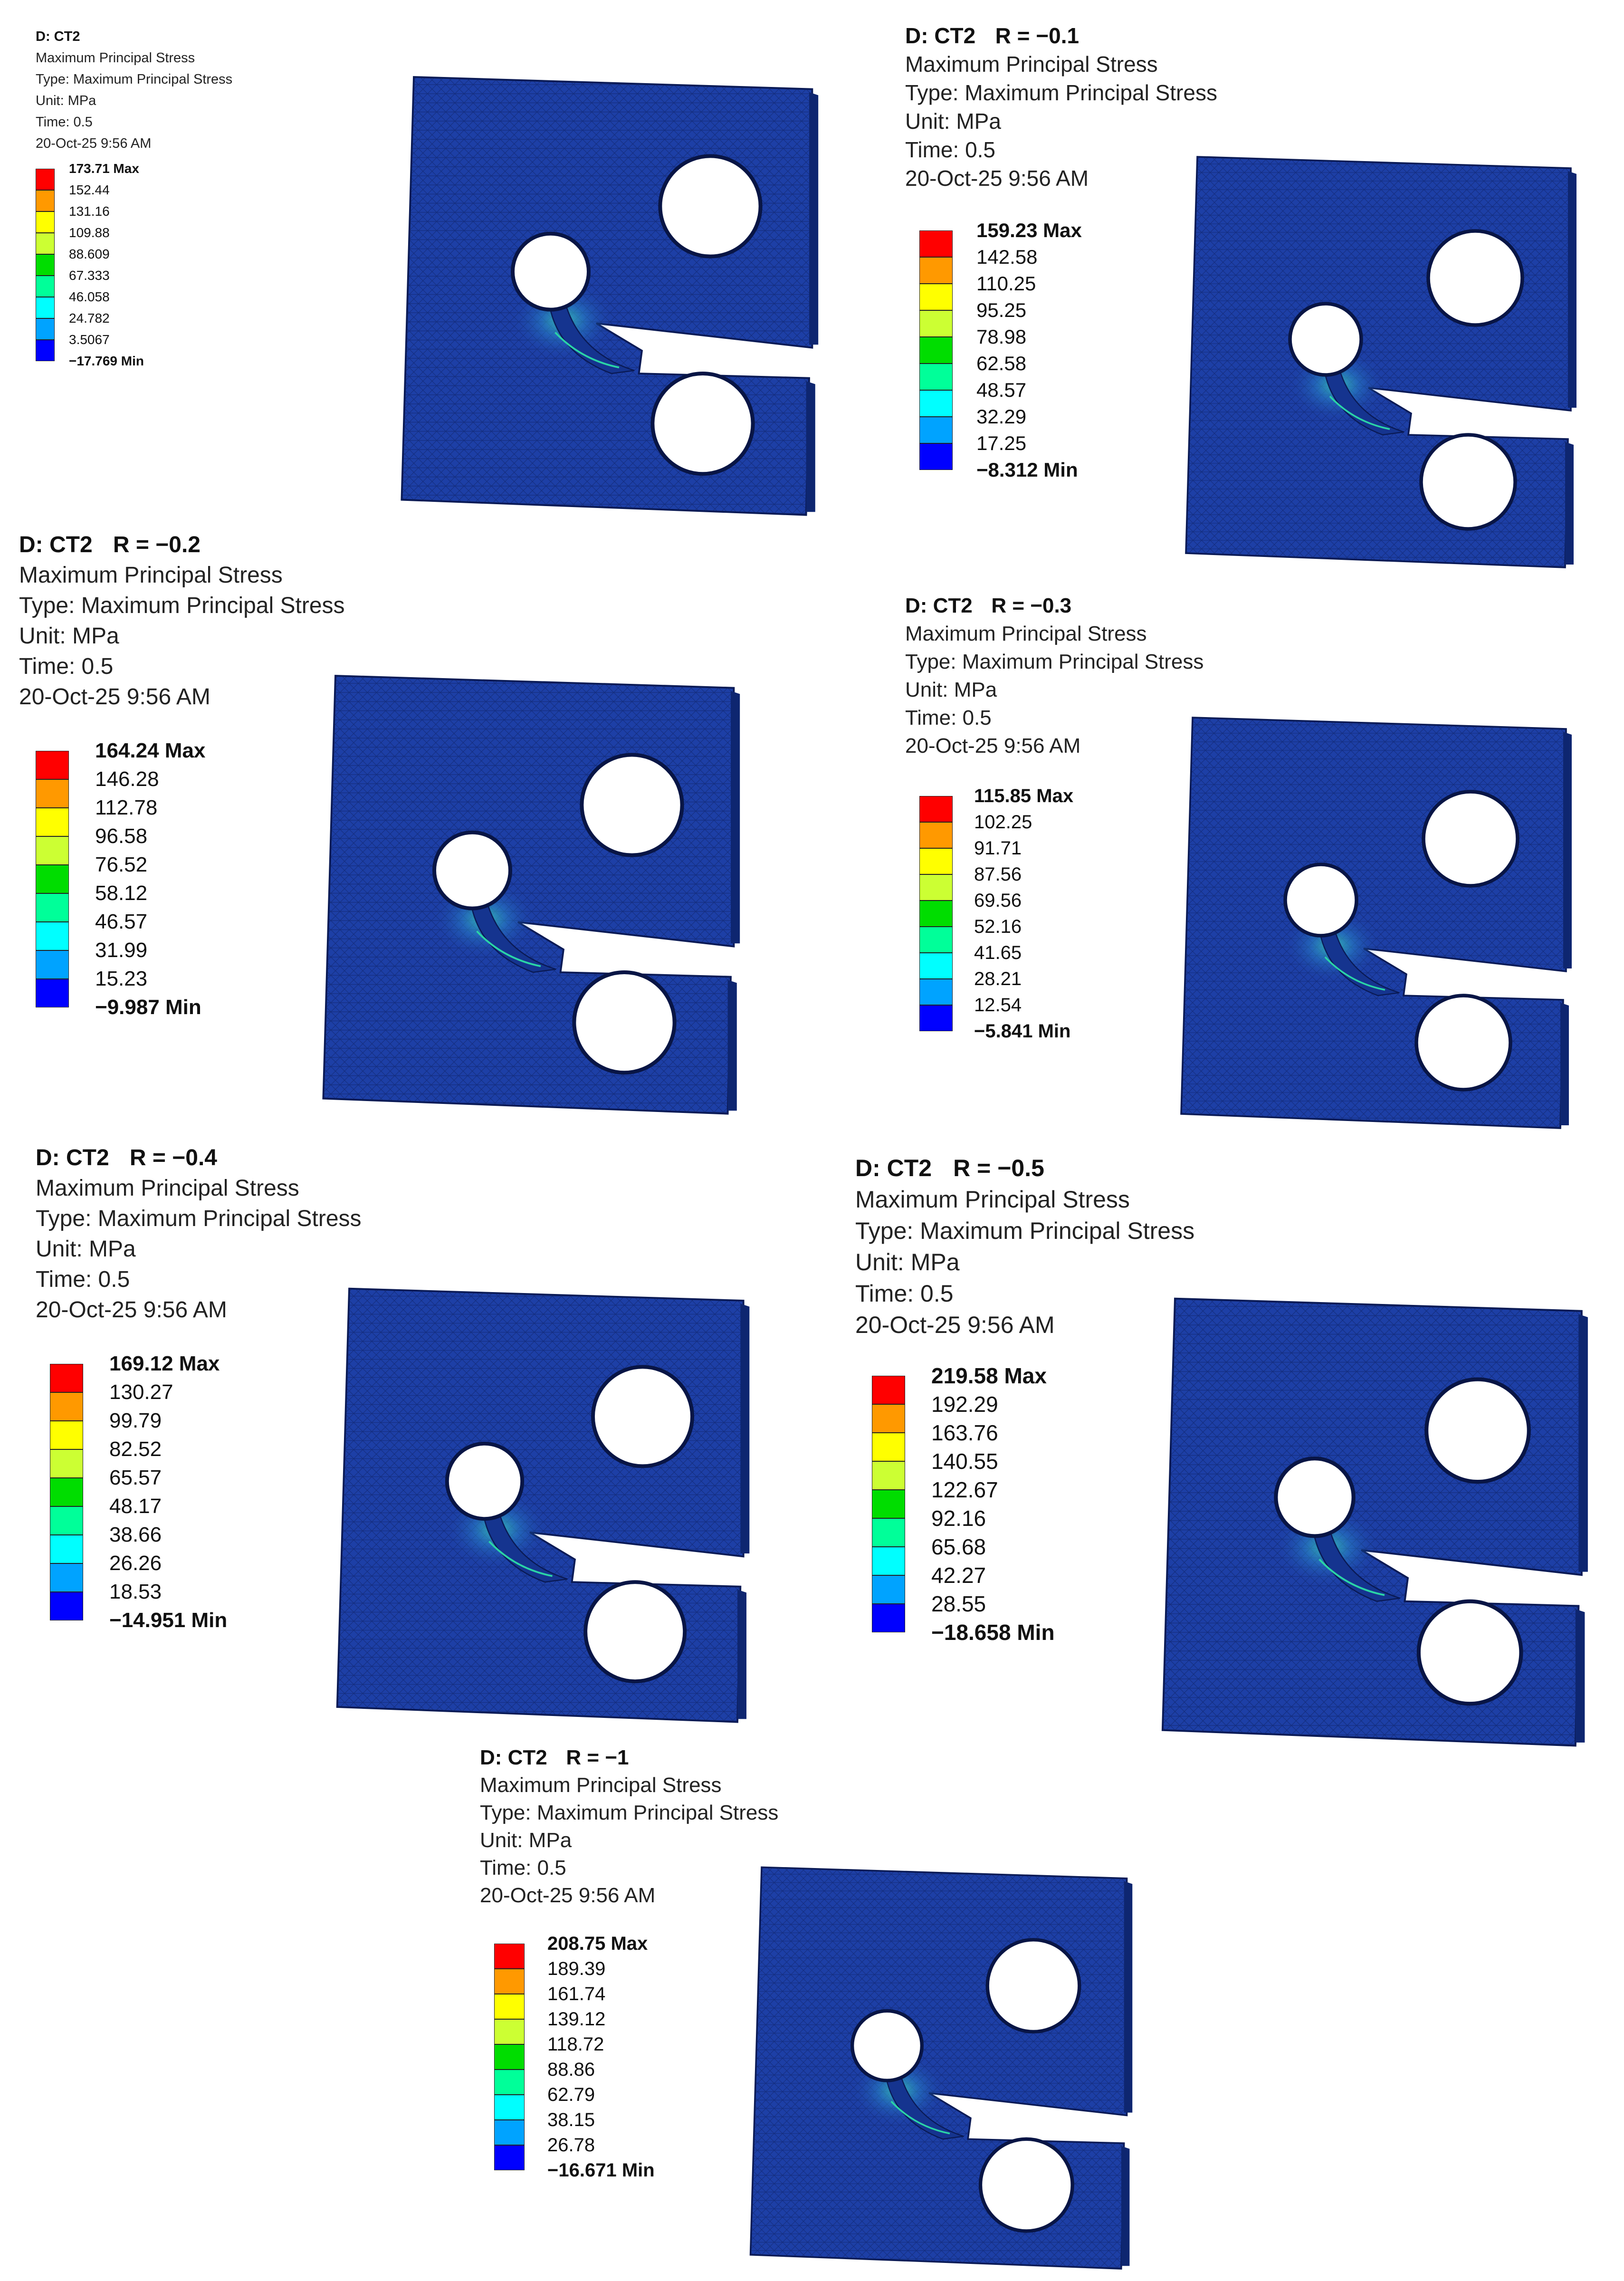 The width and height of the screenshot is (1624, 2281). What do you see at coordinates (571, 2120) in the screenshot?
I see `legend-label: 38.15` at bounding box center [571, 2120].